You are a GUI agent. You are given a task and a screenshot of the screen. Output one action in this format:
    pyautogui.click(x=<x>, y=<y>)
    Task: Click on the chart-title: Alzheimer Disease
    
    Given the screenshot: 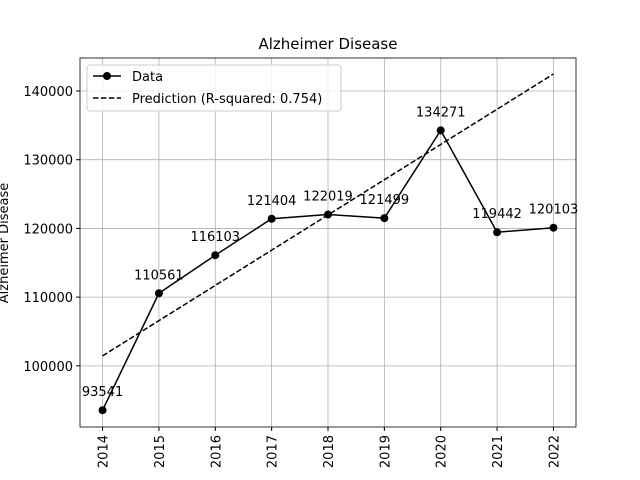 What is the action you would take?
    pyautogui.click(x=328, y=44)
    